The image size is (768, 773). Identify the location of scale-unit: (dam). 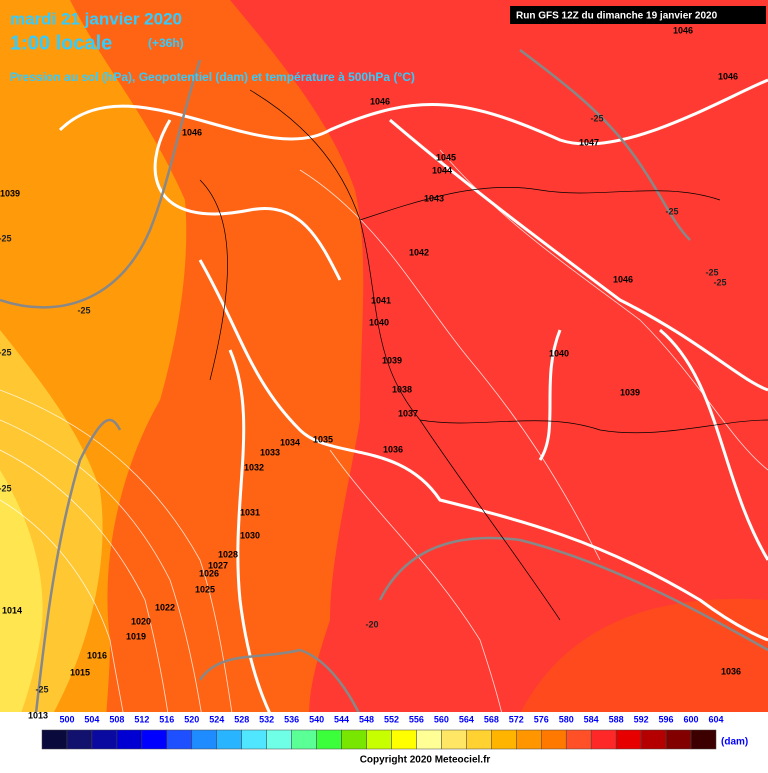
(734, 742).